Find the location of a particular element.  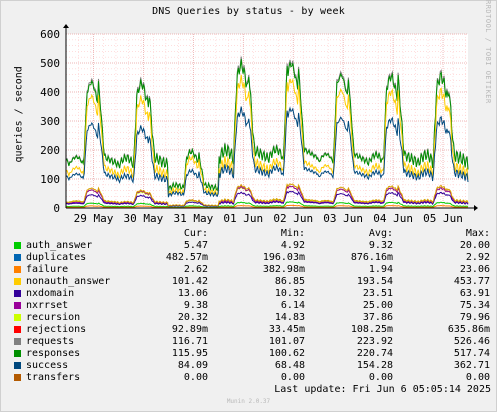

x-tick-label: 31 May is located at coordinates (193, 218).